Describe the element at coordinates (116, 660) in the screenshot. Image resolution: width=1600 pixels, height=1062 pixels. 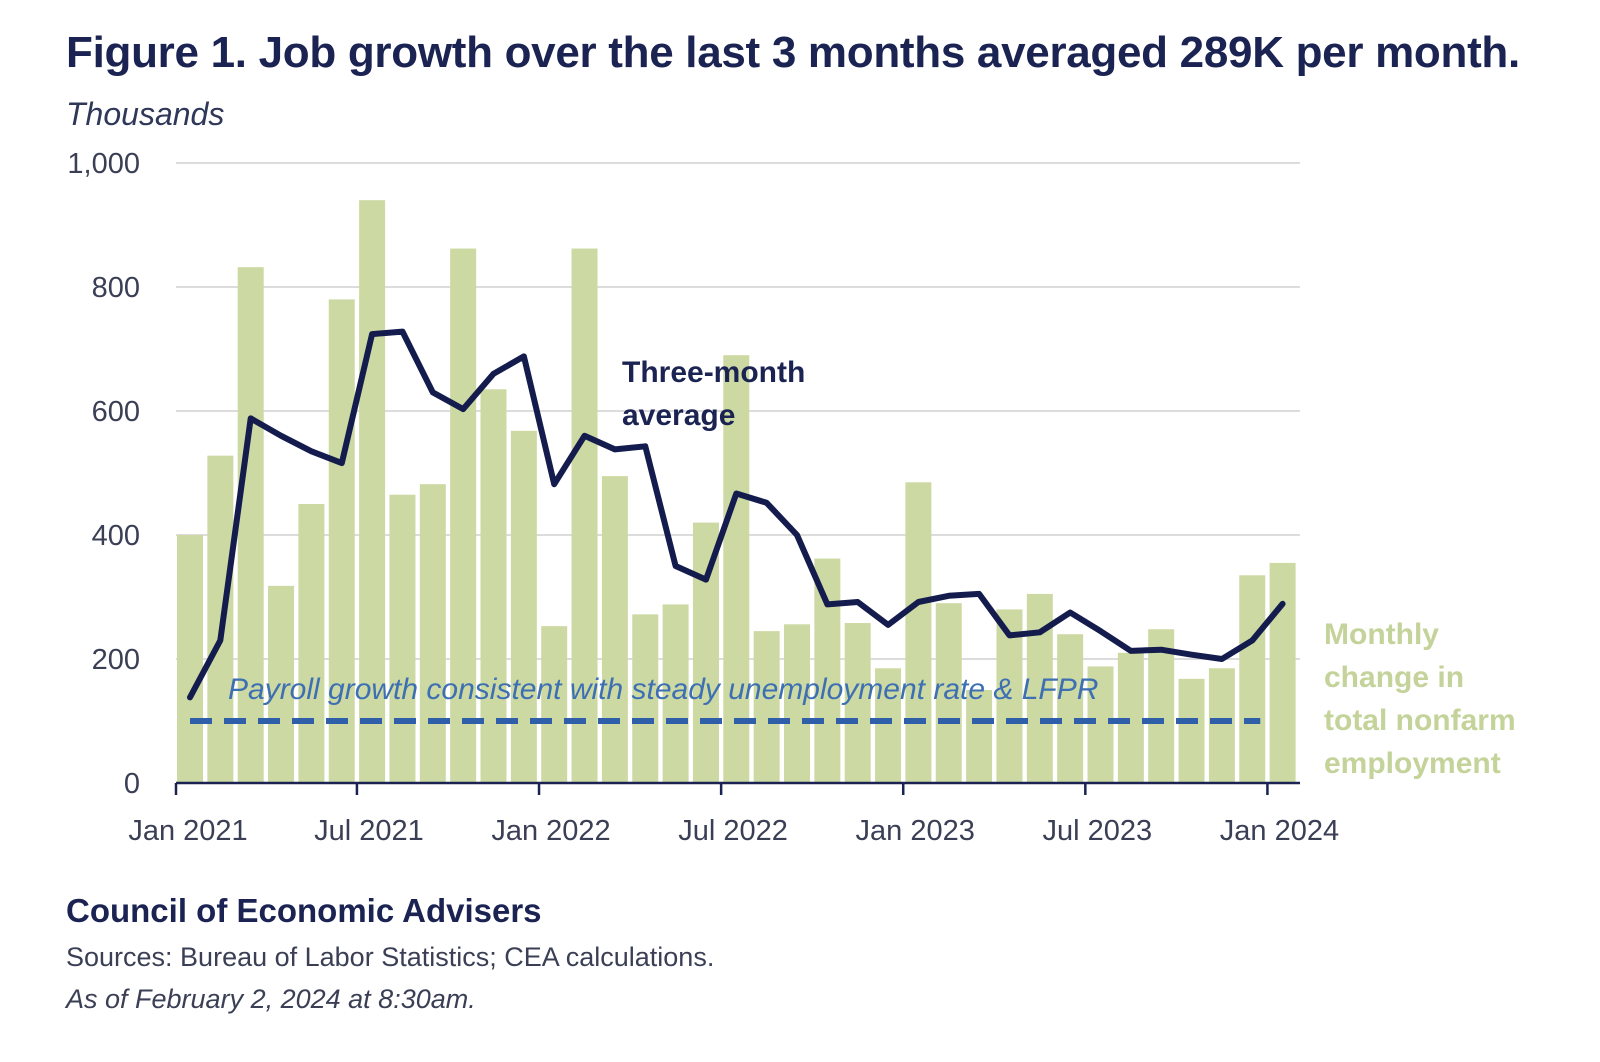
I see `y-tick-label: 200` at that location.